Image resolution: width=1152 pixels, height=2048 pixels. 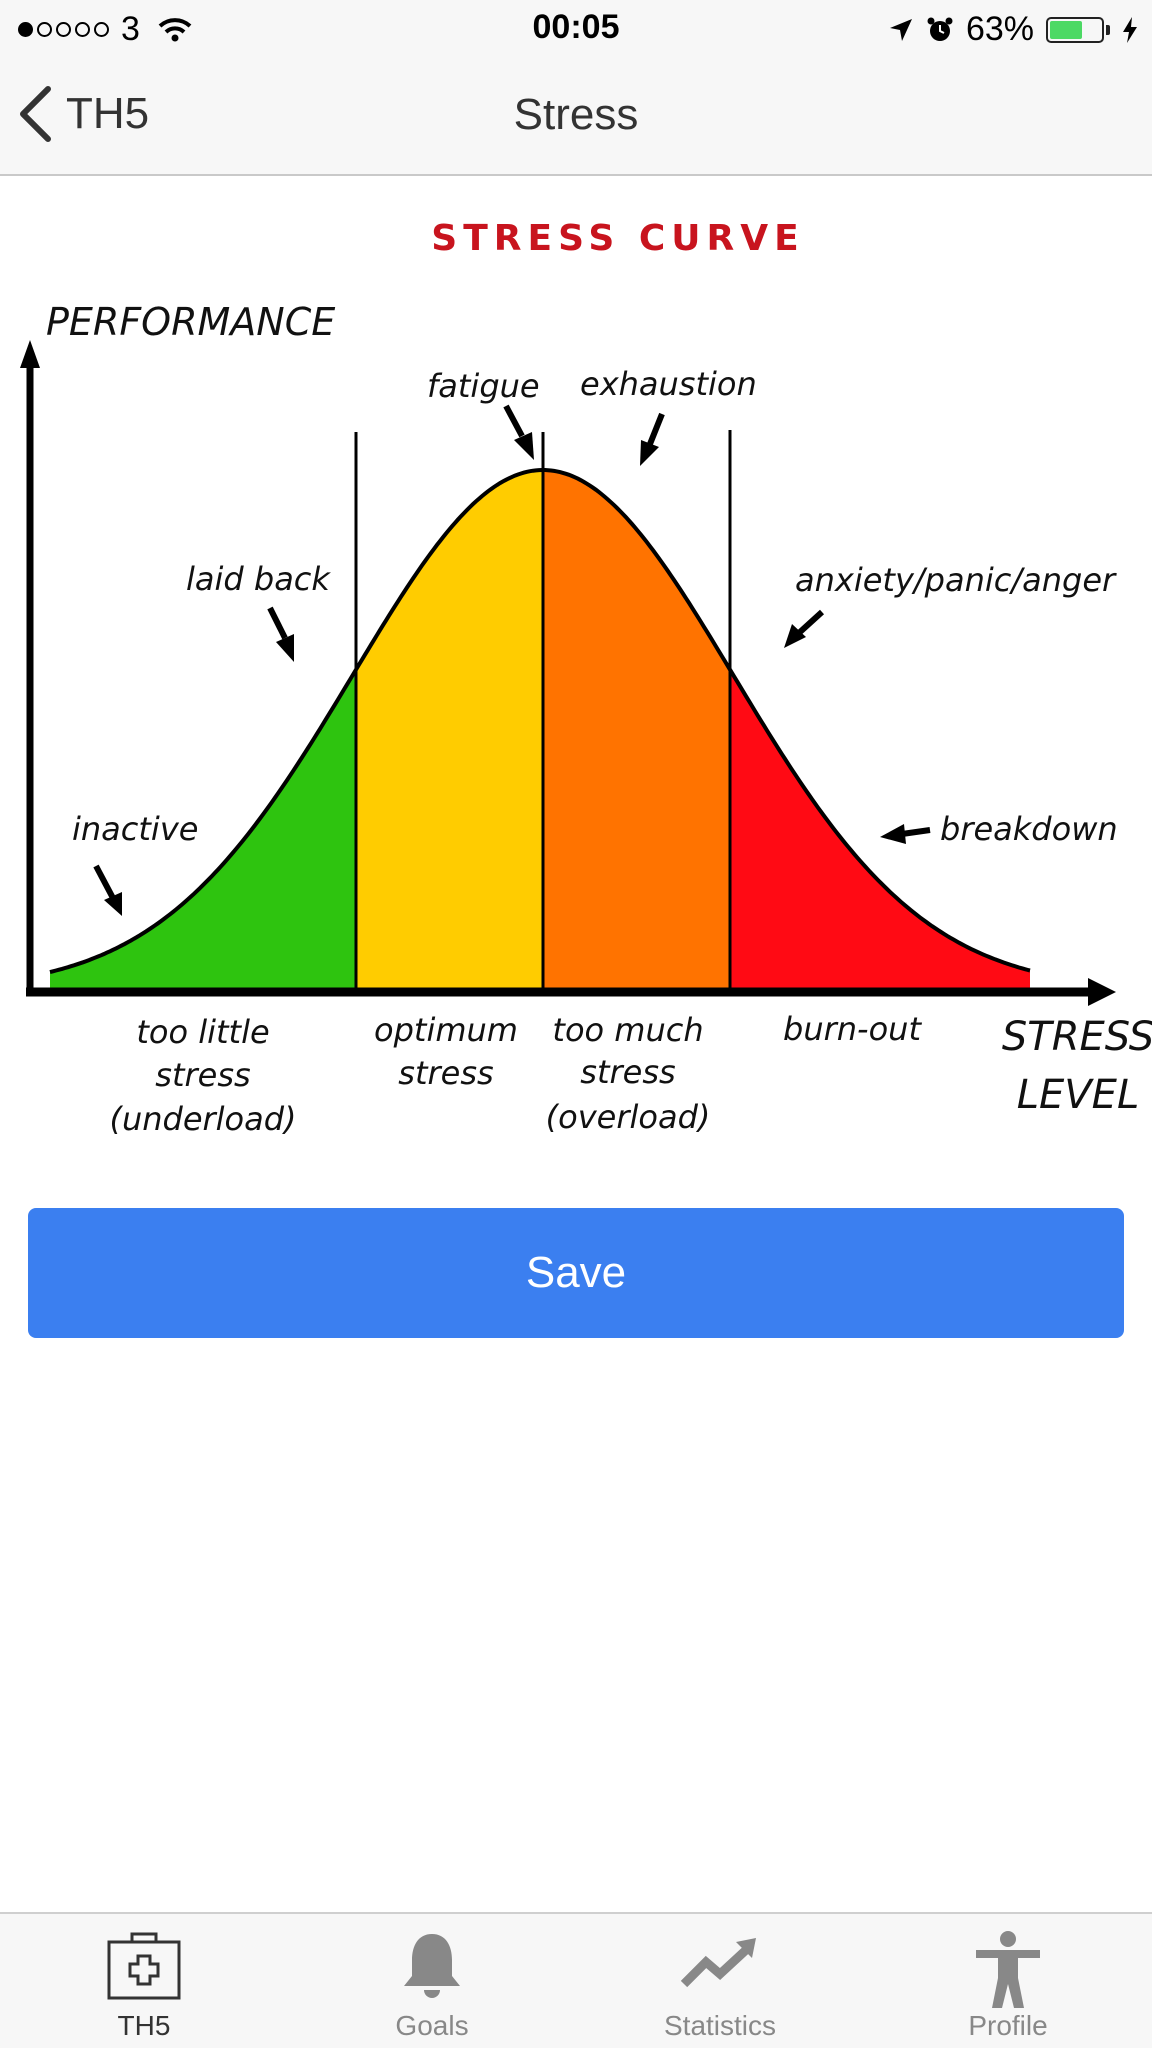 I want to click on tab-goals: Goals, so click(x=432, y=1981).